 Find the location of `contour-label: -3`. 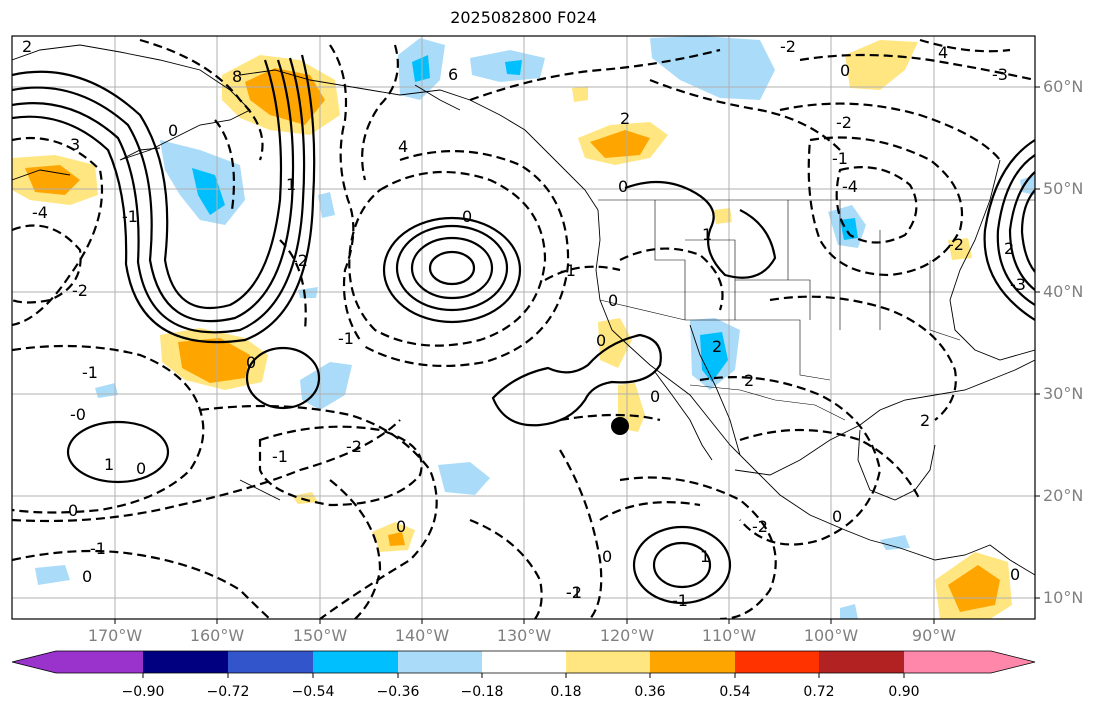

contour-label: -3 is located at coordinates (1018, 284).